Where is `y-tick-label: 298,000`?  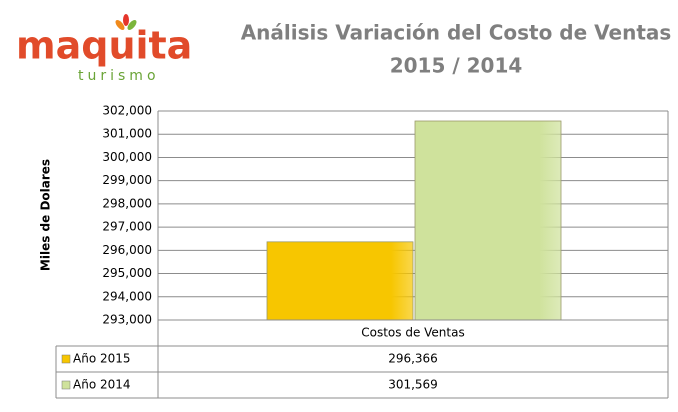 y-tick-label: 298,000 is located at coordinates (127, 203).